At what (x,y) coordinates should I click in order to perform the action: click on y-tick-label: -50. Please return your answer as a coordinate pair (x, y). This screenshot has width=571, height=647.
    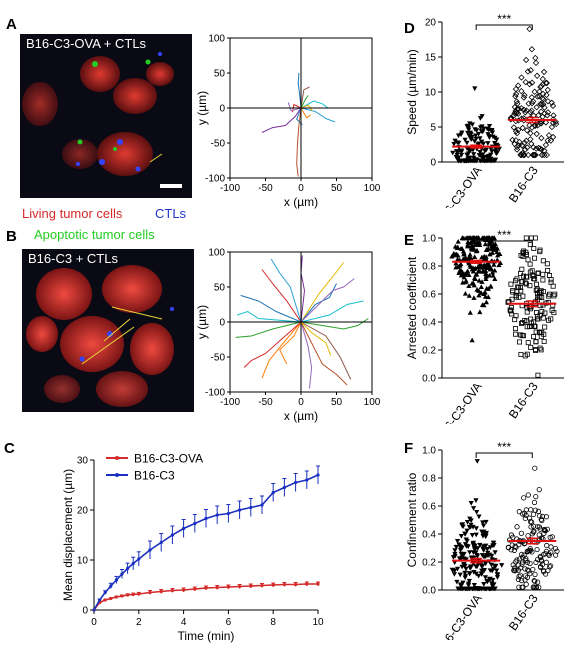
    Looking at the image, I should click on (218, 358).